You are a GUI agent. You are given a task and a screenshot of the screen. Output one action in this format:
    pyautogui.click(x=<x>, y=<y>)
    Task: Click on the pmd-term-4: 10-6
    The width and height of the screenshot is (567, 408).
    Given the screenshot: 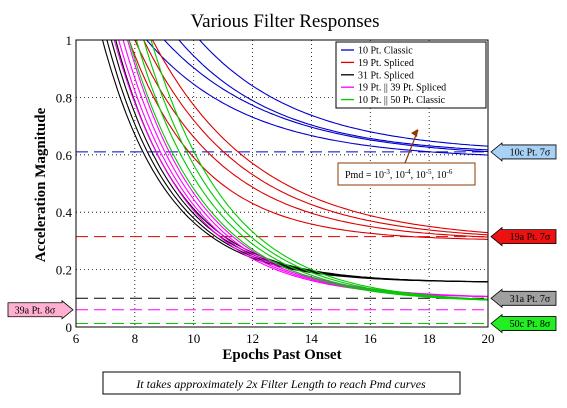 What is the action you would take?
    pyautogui.click(x=445, y=174)
    